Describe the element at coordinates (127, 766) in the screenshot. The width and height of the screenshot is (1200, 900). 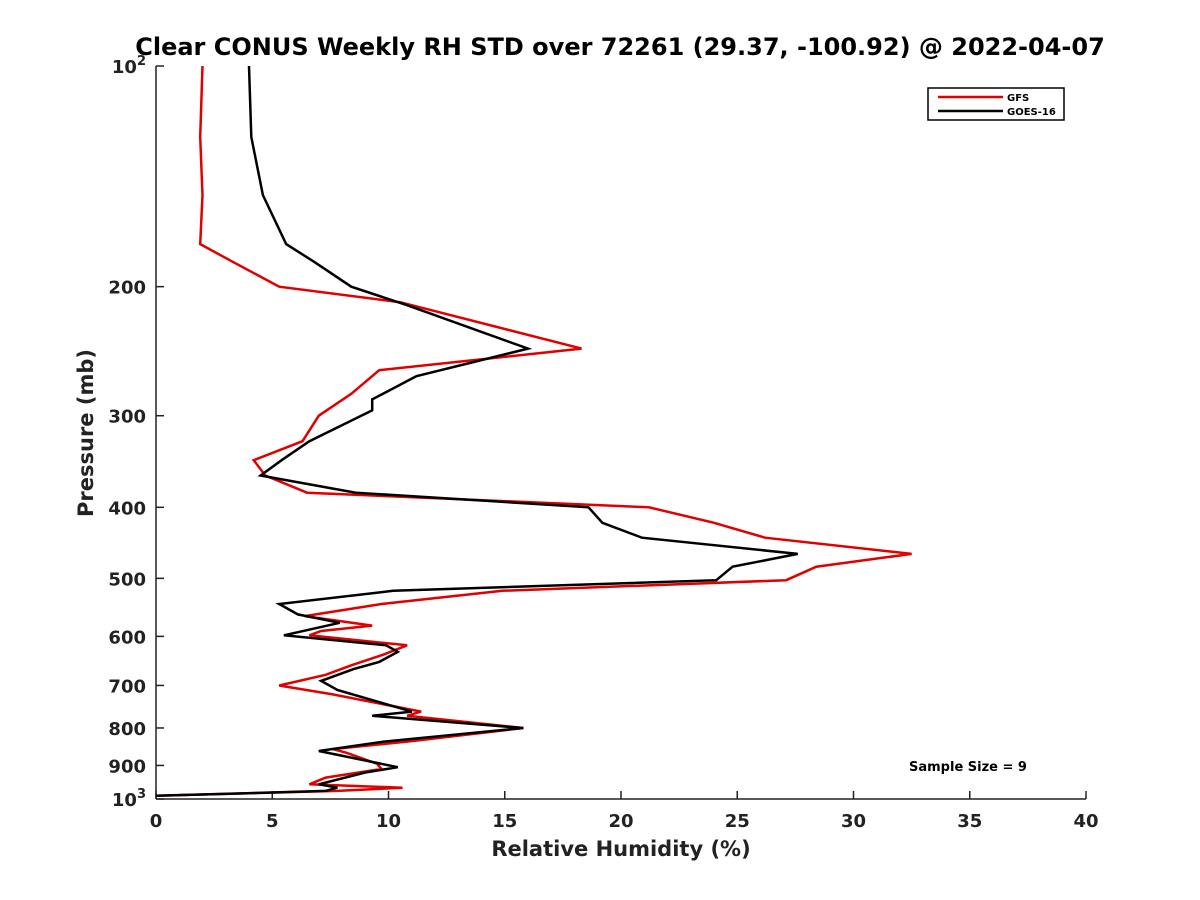
I see `y-tick-label: 900` at that location.